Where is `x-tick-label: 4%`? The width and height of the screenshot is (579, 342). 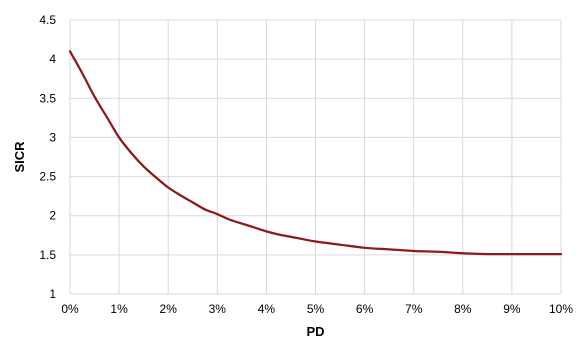 x-tick-label: 4% is located at coordinates (267, 309).